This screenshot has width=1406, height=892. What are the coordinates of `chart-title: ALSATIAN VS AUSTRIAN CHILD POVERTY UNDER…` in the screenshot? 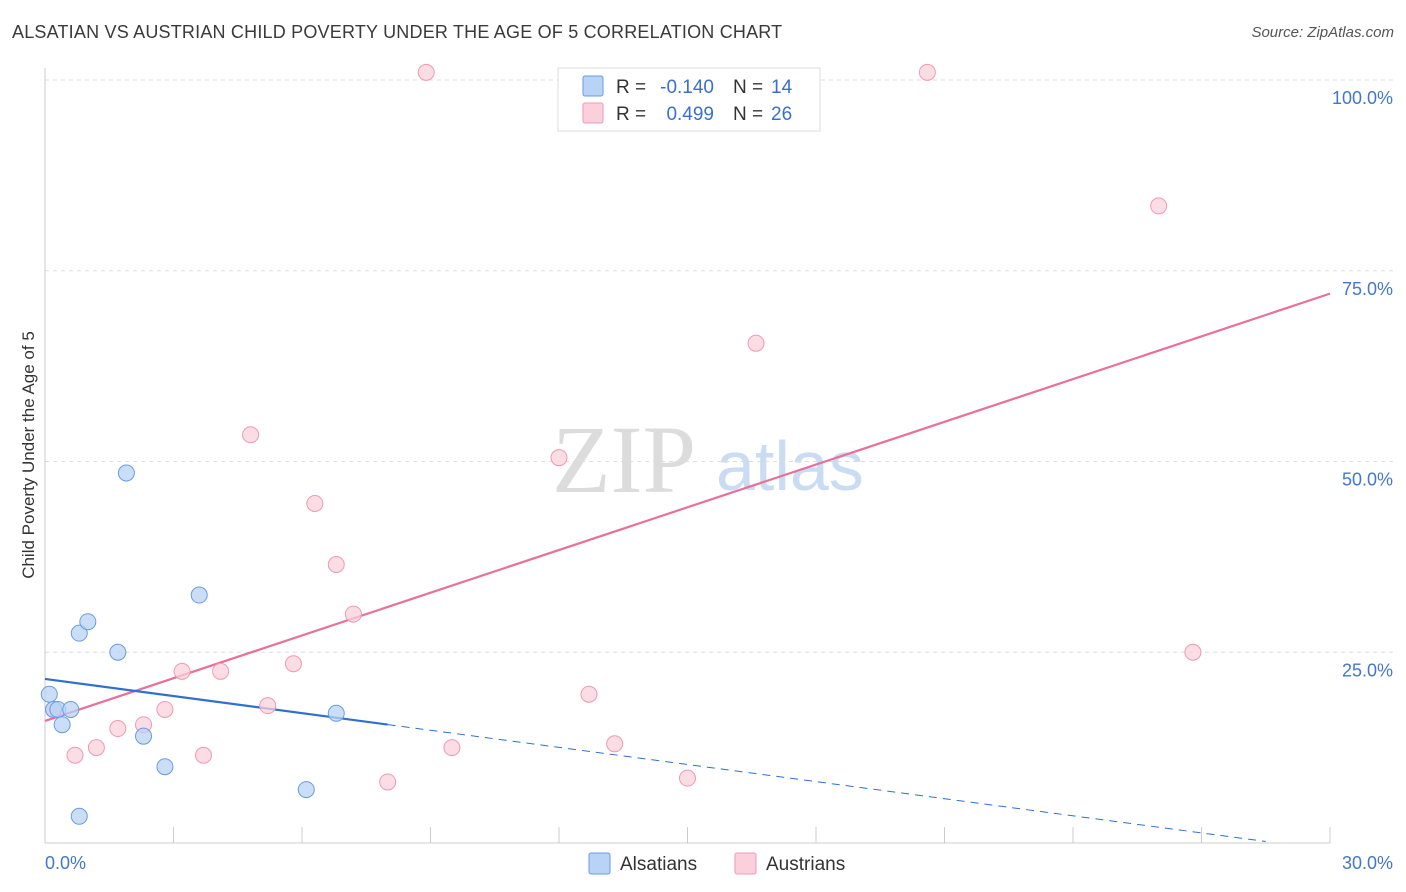 It's located at (397, 32).